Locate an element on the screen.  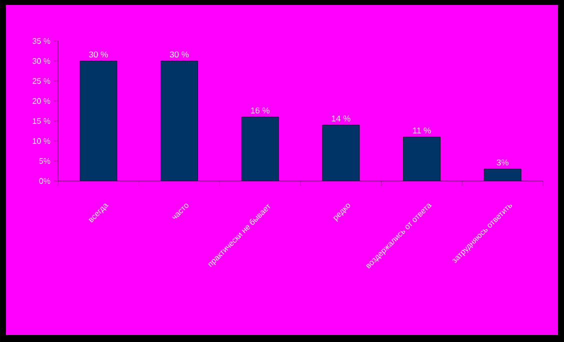
data-label: 11 % is located at coordinates (422, 131).